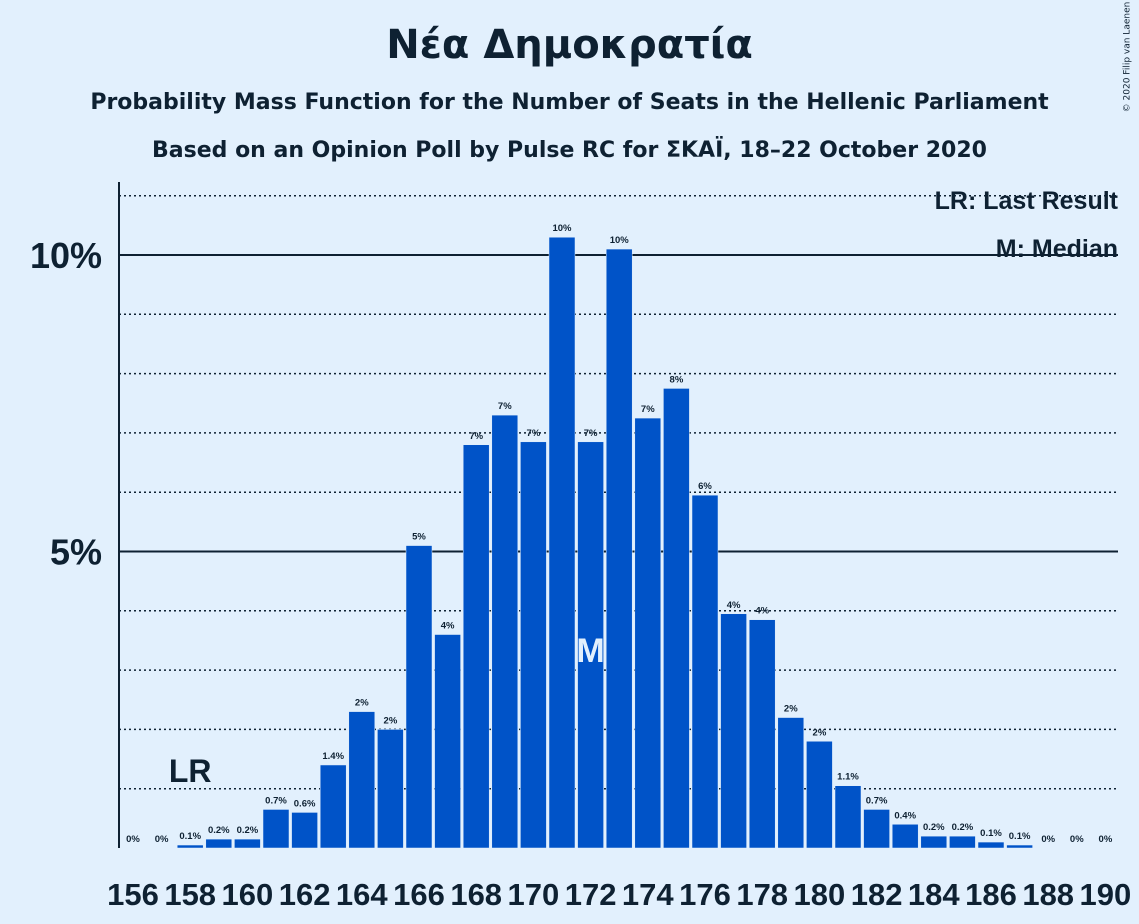  Describe the element at coordinates (305, 803) in the screenshot. I see `data-label: 0.6%` at that location.